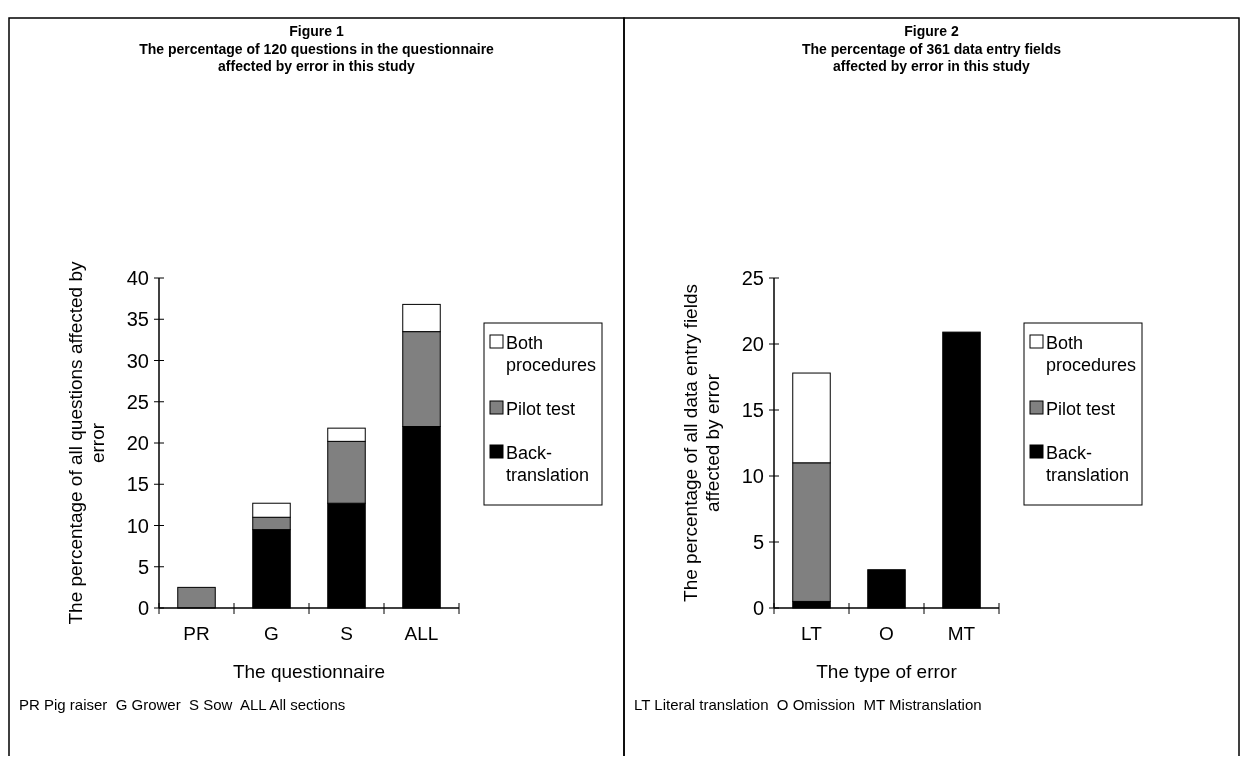 The image size is (1249, 765). Describe the element at coordinates (137, 278) in the screenshot. I see `y-tick-label: 40` at that location.